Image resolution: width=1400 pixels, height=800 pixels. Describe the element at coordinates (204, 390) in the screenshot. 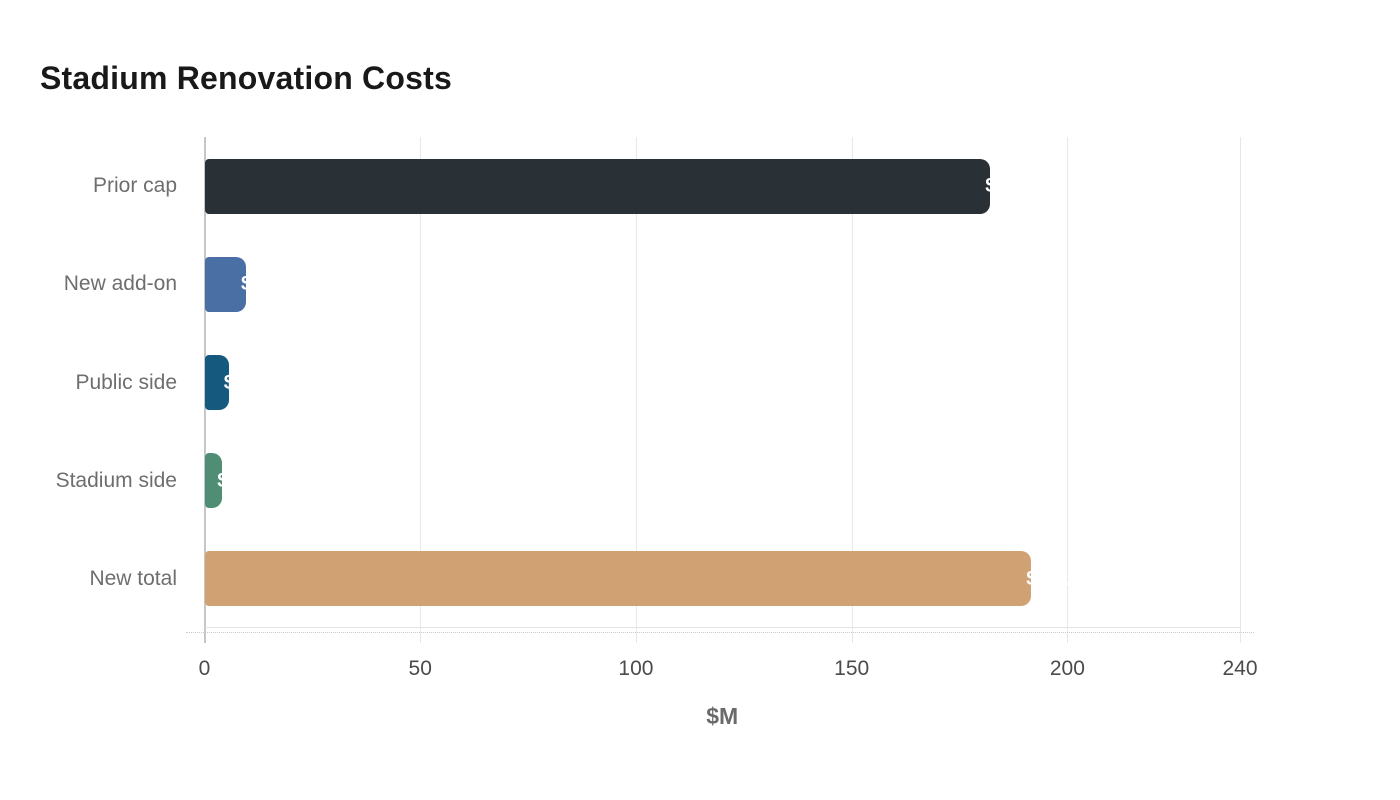

I see `y-axis-line` at that location.